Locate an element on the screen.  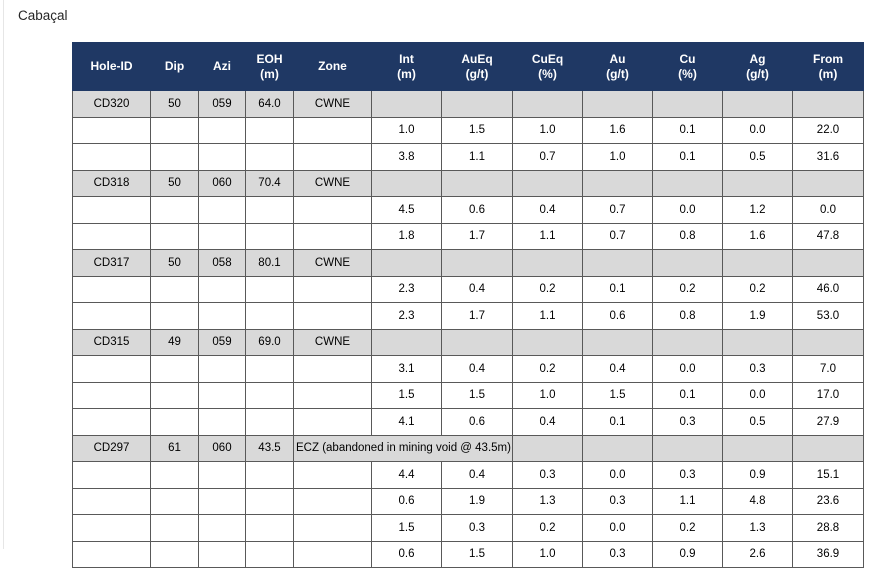
column-header-azi: Azi is located at coordinates (222, 66).